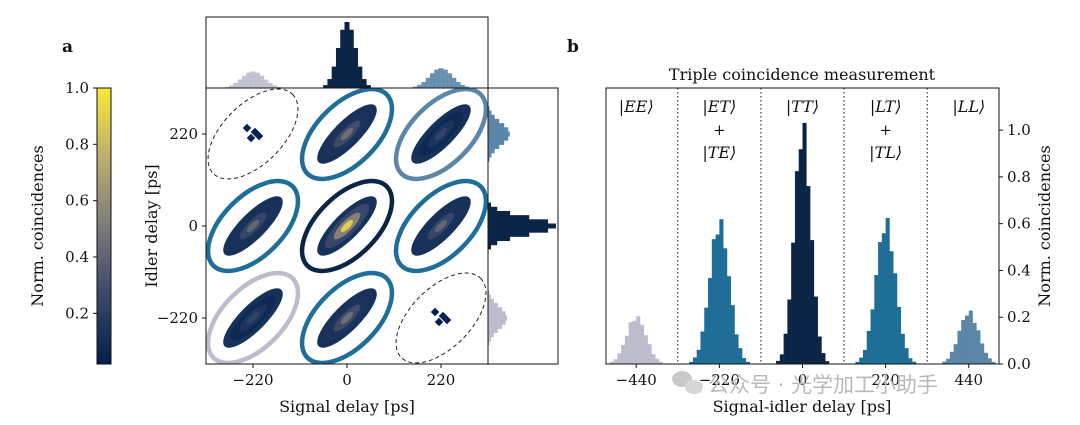 This screenshot has width=1080, height=425. Describe the element at coordinates (1044, 225) in the screenshot. I see `histogram-ylabel: Norm. coincidences` at that location.